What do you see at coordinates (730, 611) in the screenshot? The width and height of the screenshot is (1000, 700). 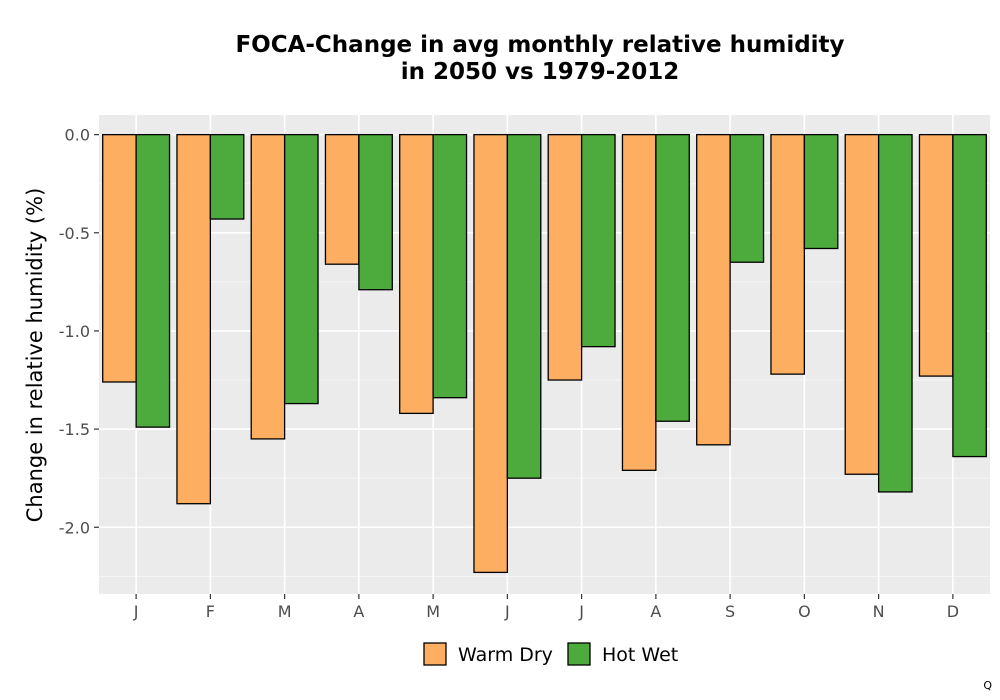 I see `x-tick-label: S` at bounding box center [730, 611].